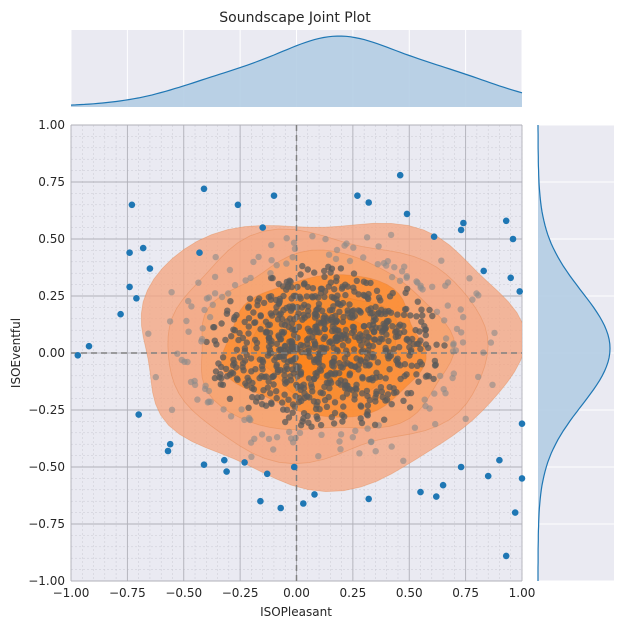 The image size is (625, 633). Describe the element at coordinates (574, 353) in the screenshot. I see `y-marginal-density-line` at that location.